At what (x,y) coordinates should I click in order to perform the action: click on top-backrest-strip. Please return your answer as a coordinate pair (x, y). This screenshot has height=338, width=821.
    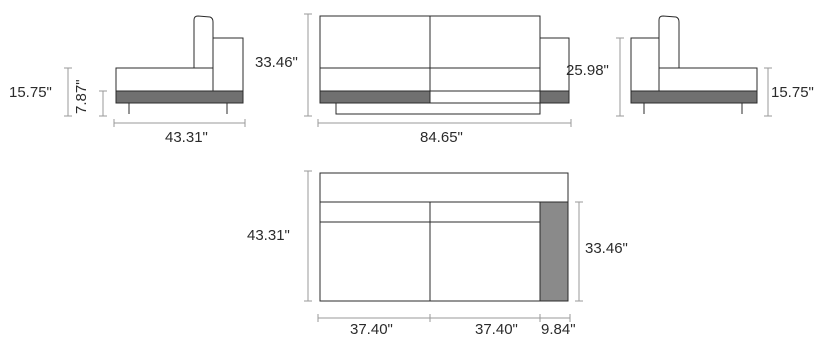
    Looking at the image, I should click on (444, 187).